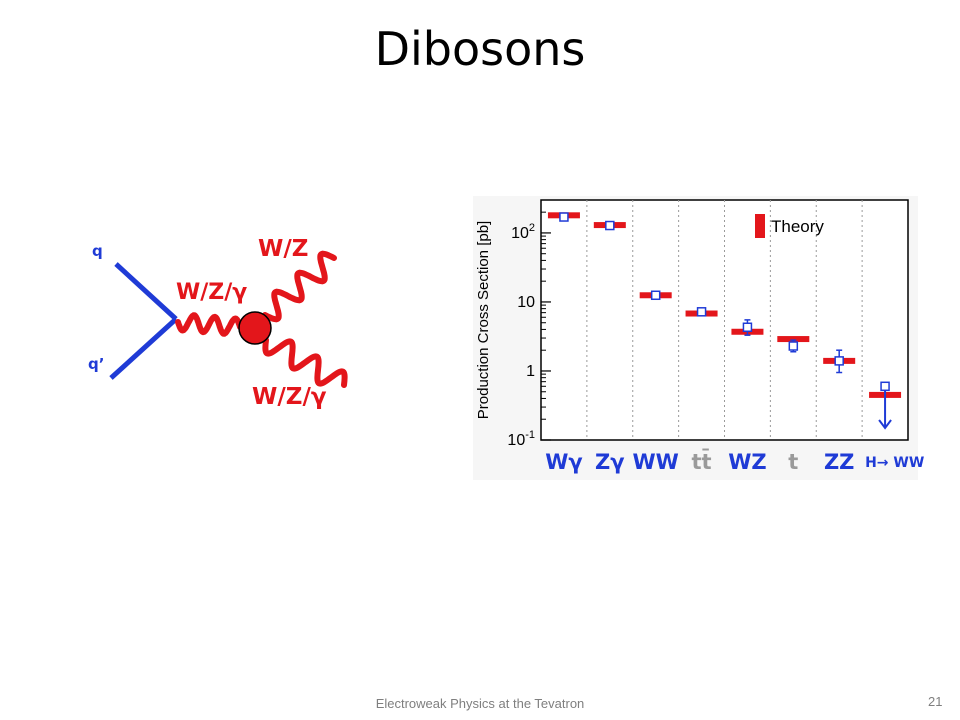 The height and width of the screenshot is (720, 960). I want to click on slide-footer: Electroweak Physics at the Tevatron, so click(480, 703).